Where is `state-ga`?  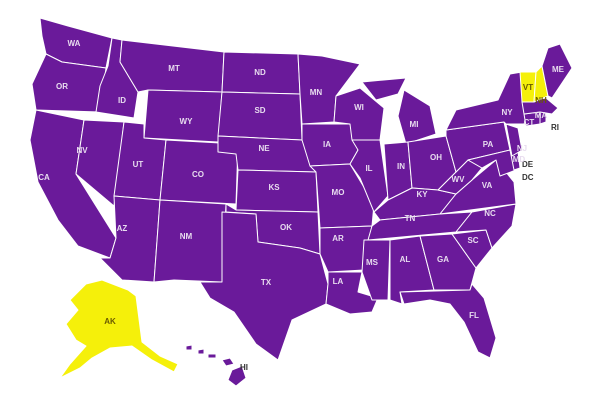 state-ga is located at coordinates (448, 262).